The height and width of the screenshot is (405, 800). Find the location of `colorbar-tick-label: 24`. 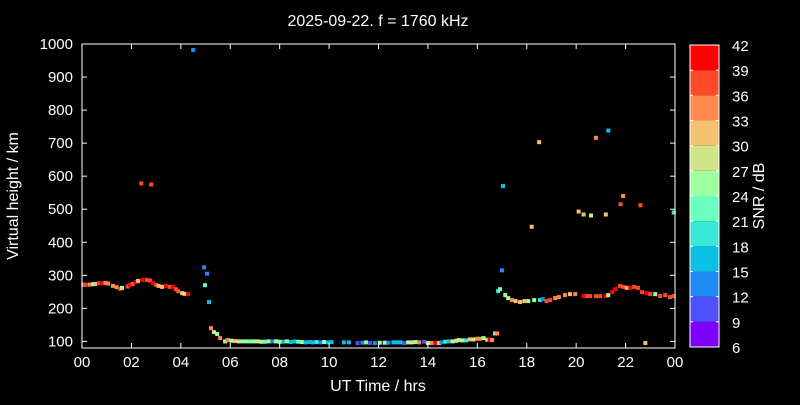

colorbar-tick-label: 24 is located at coordinates (740, 197).